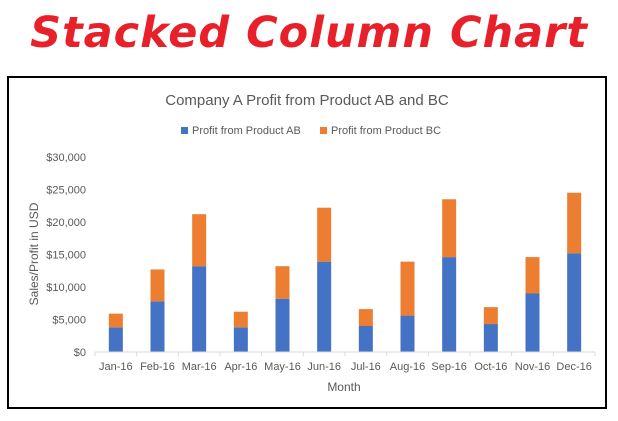 The height and width of the screenshot is (421, 618). Describe the element at coordinates (199, 367) in the screenshot. I see `x-tick-label: Mar-16` at that location.